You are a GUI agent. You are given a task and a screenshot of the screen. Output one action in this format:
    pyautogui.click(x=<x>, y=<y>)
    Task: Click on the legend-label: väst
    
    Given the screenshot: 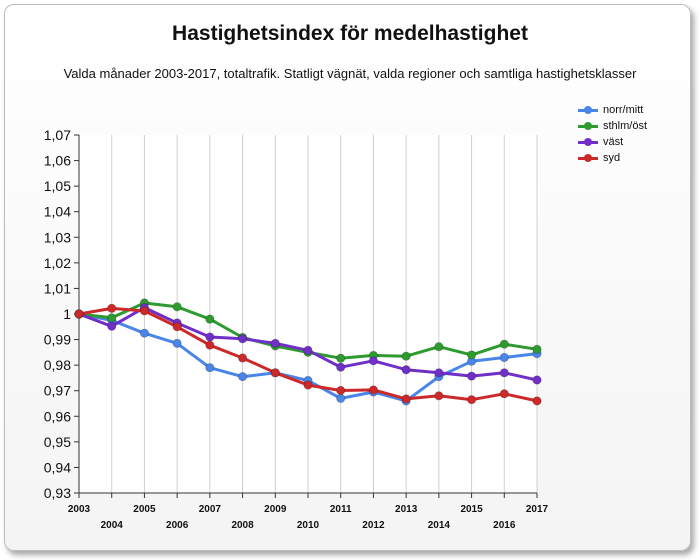 What is the action you would take?
    pyautogui.click(x=613, y=142)
    